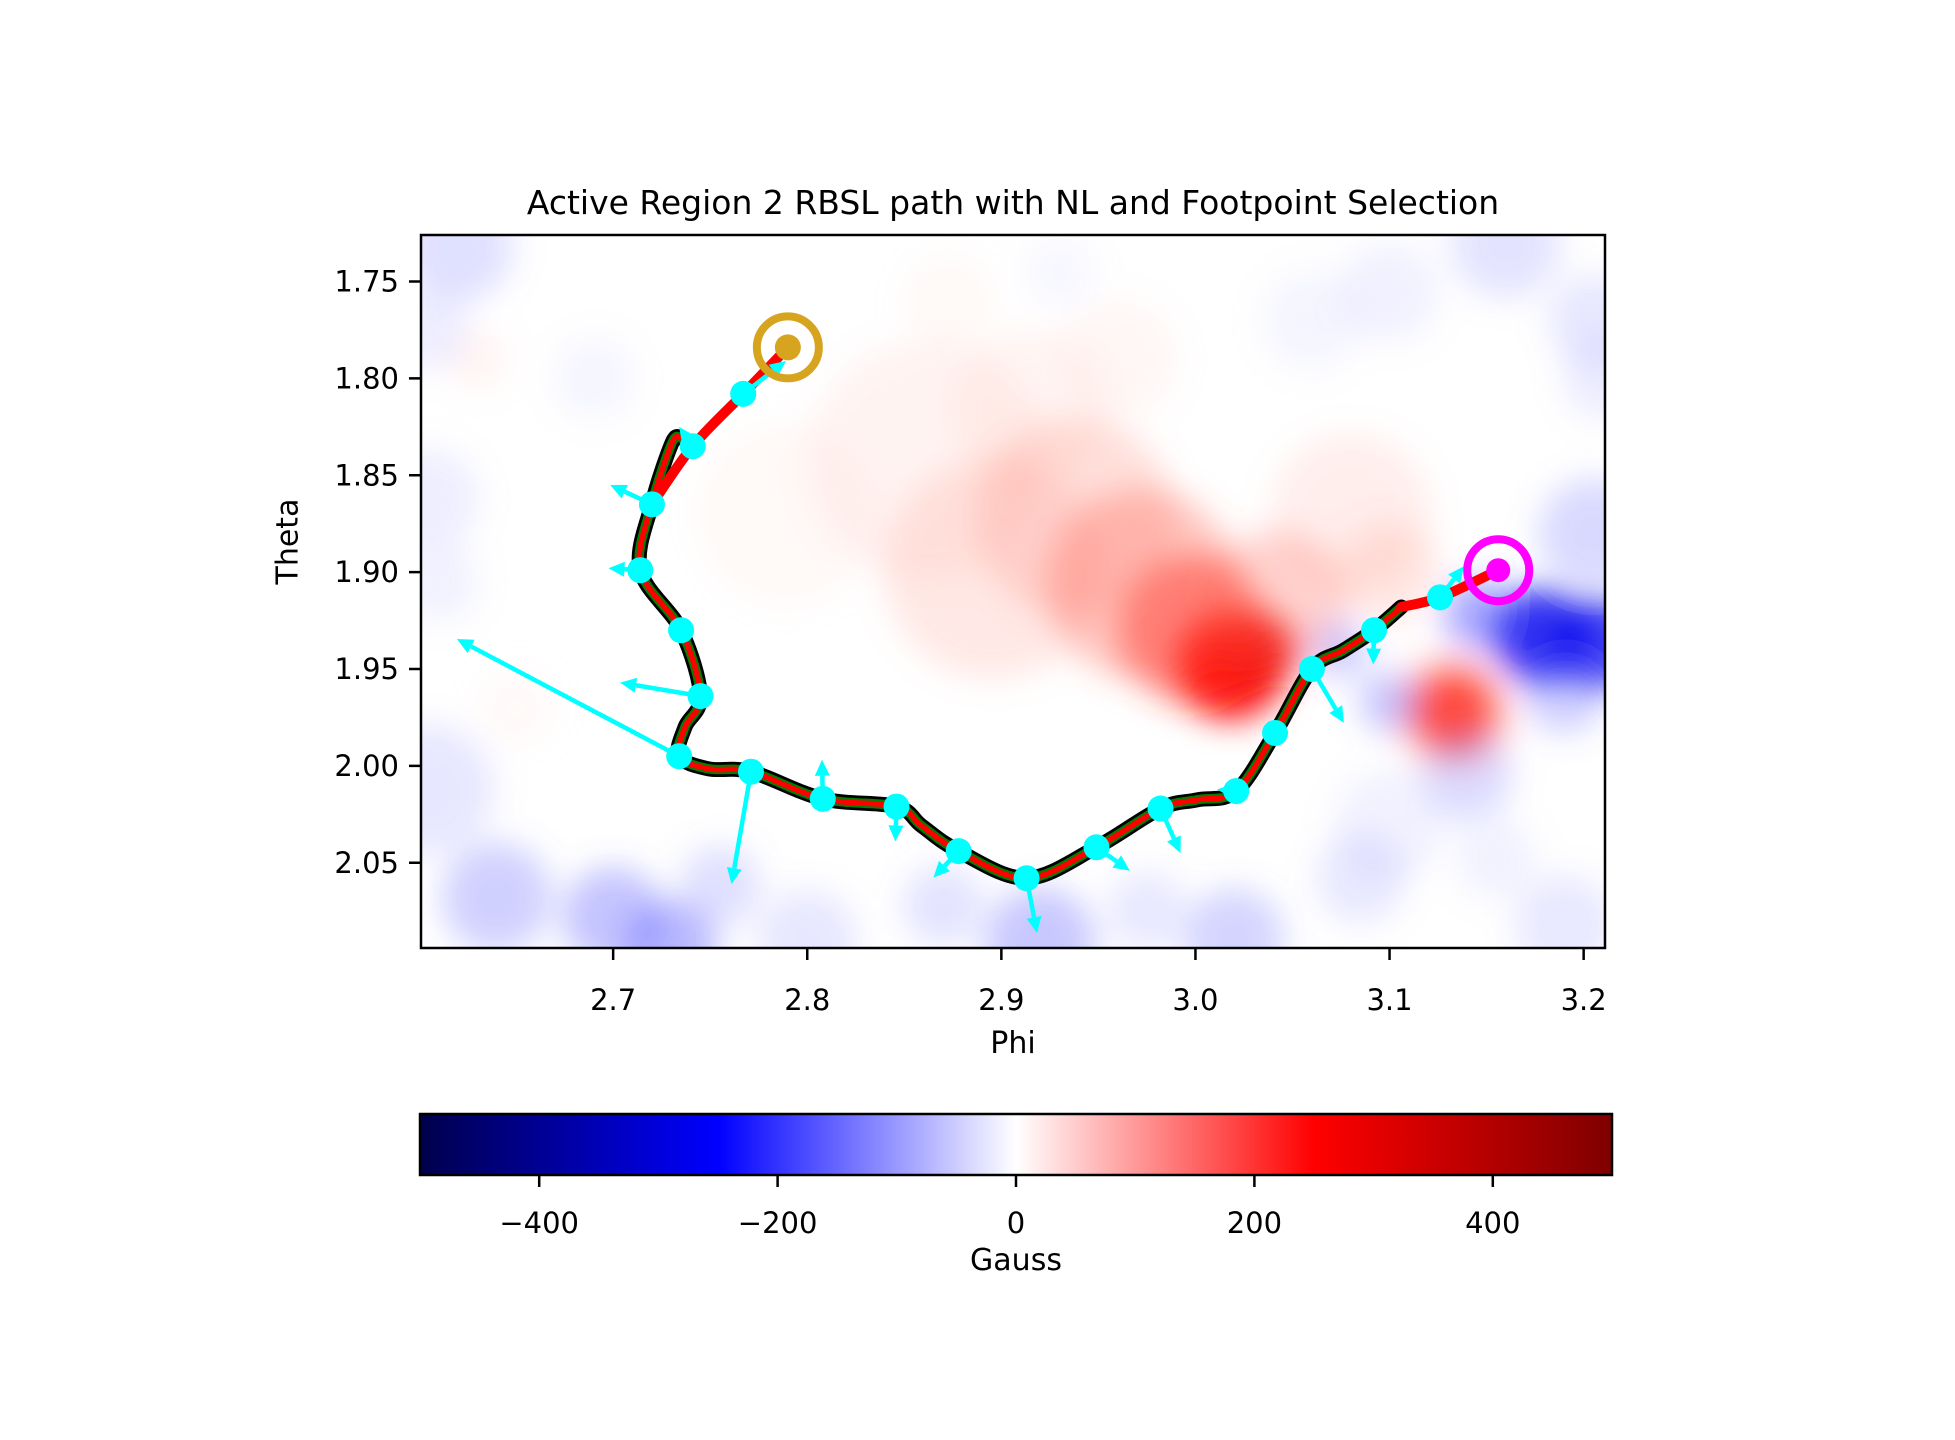 The image size is (1955, 1440). I want to click on footpoint-end-ring, so click(1498, 570).